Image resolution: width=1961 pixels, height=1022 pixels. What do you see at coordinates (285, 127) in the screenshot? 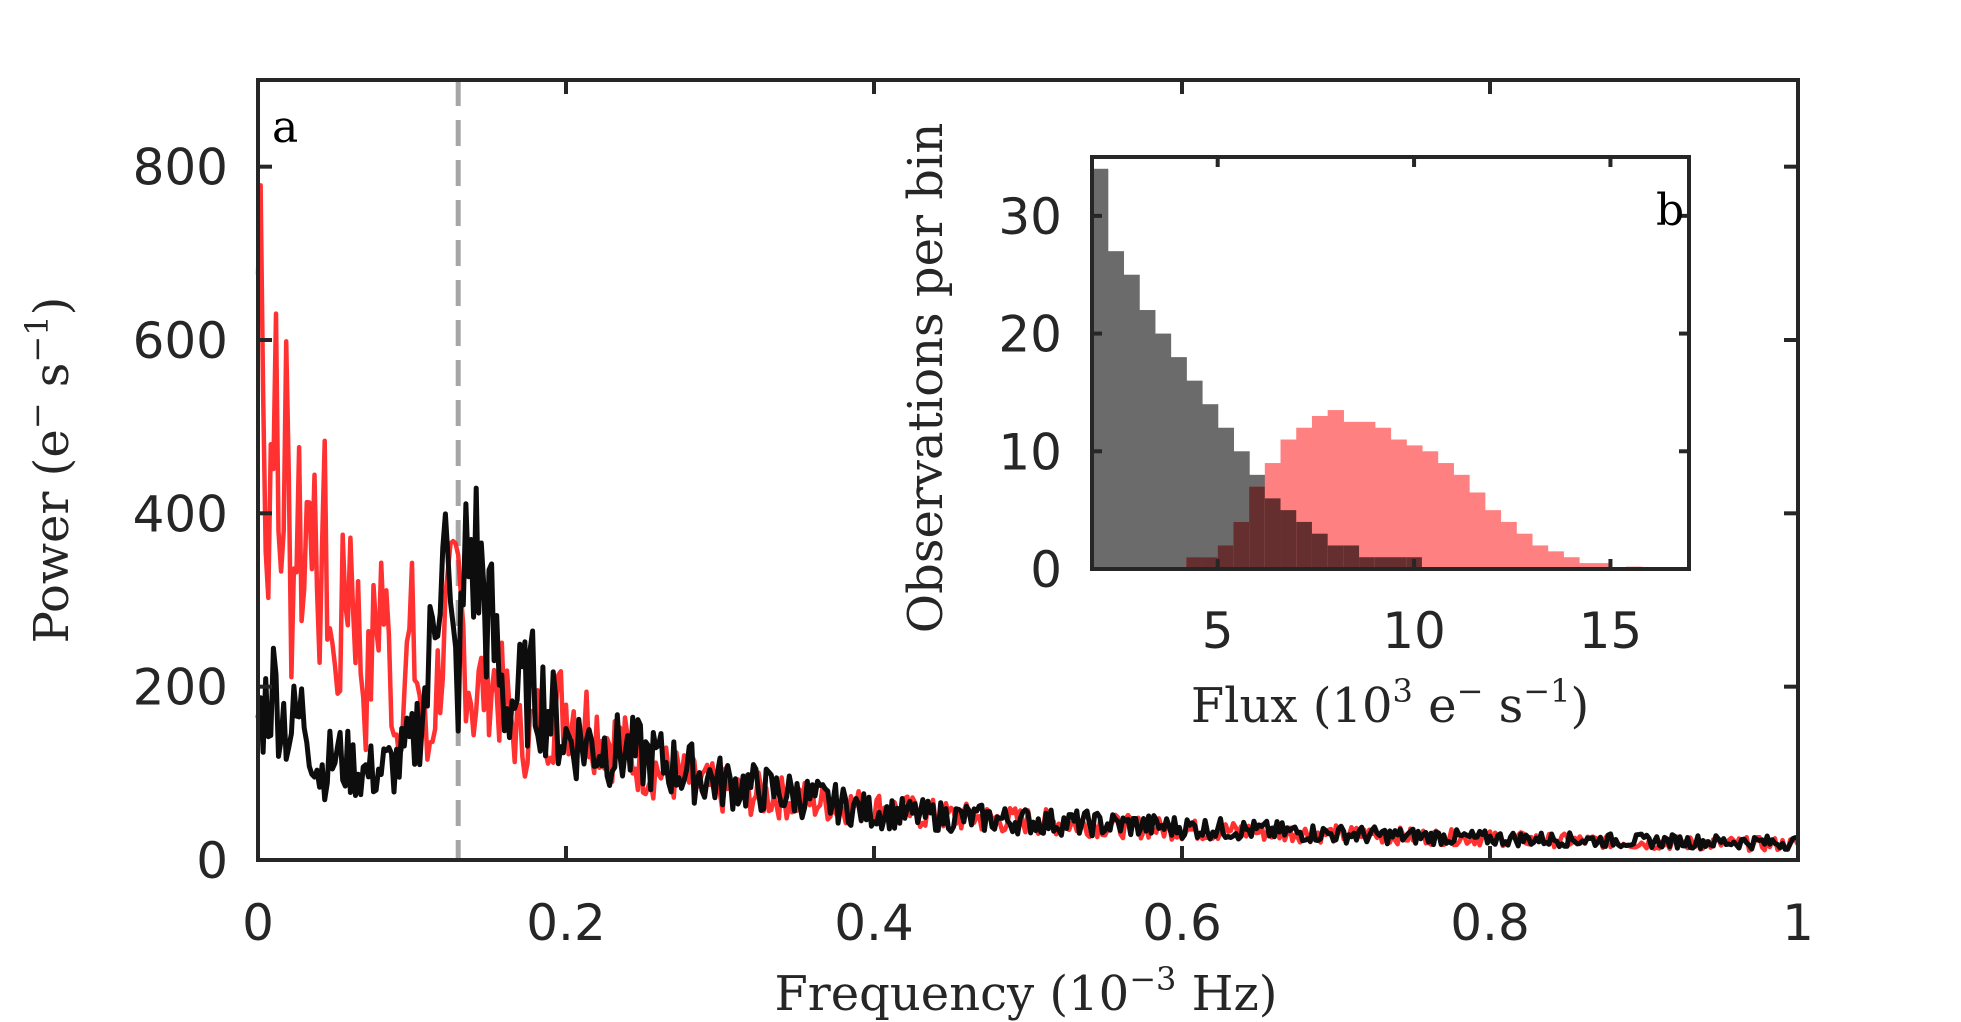
I see `panel-a-label: a` at bounding box center [285, 127].